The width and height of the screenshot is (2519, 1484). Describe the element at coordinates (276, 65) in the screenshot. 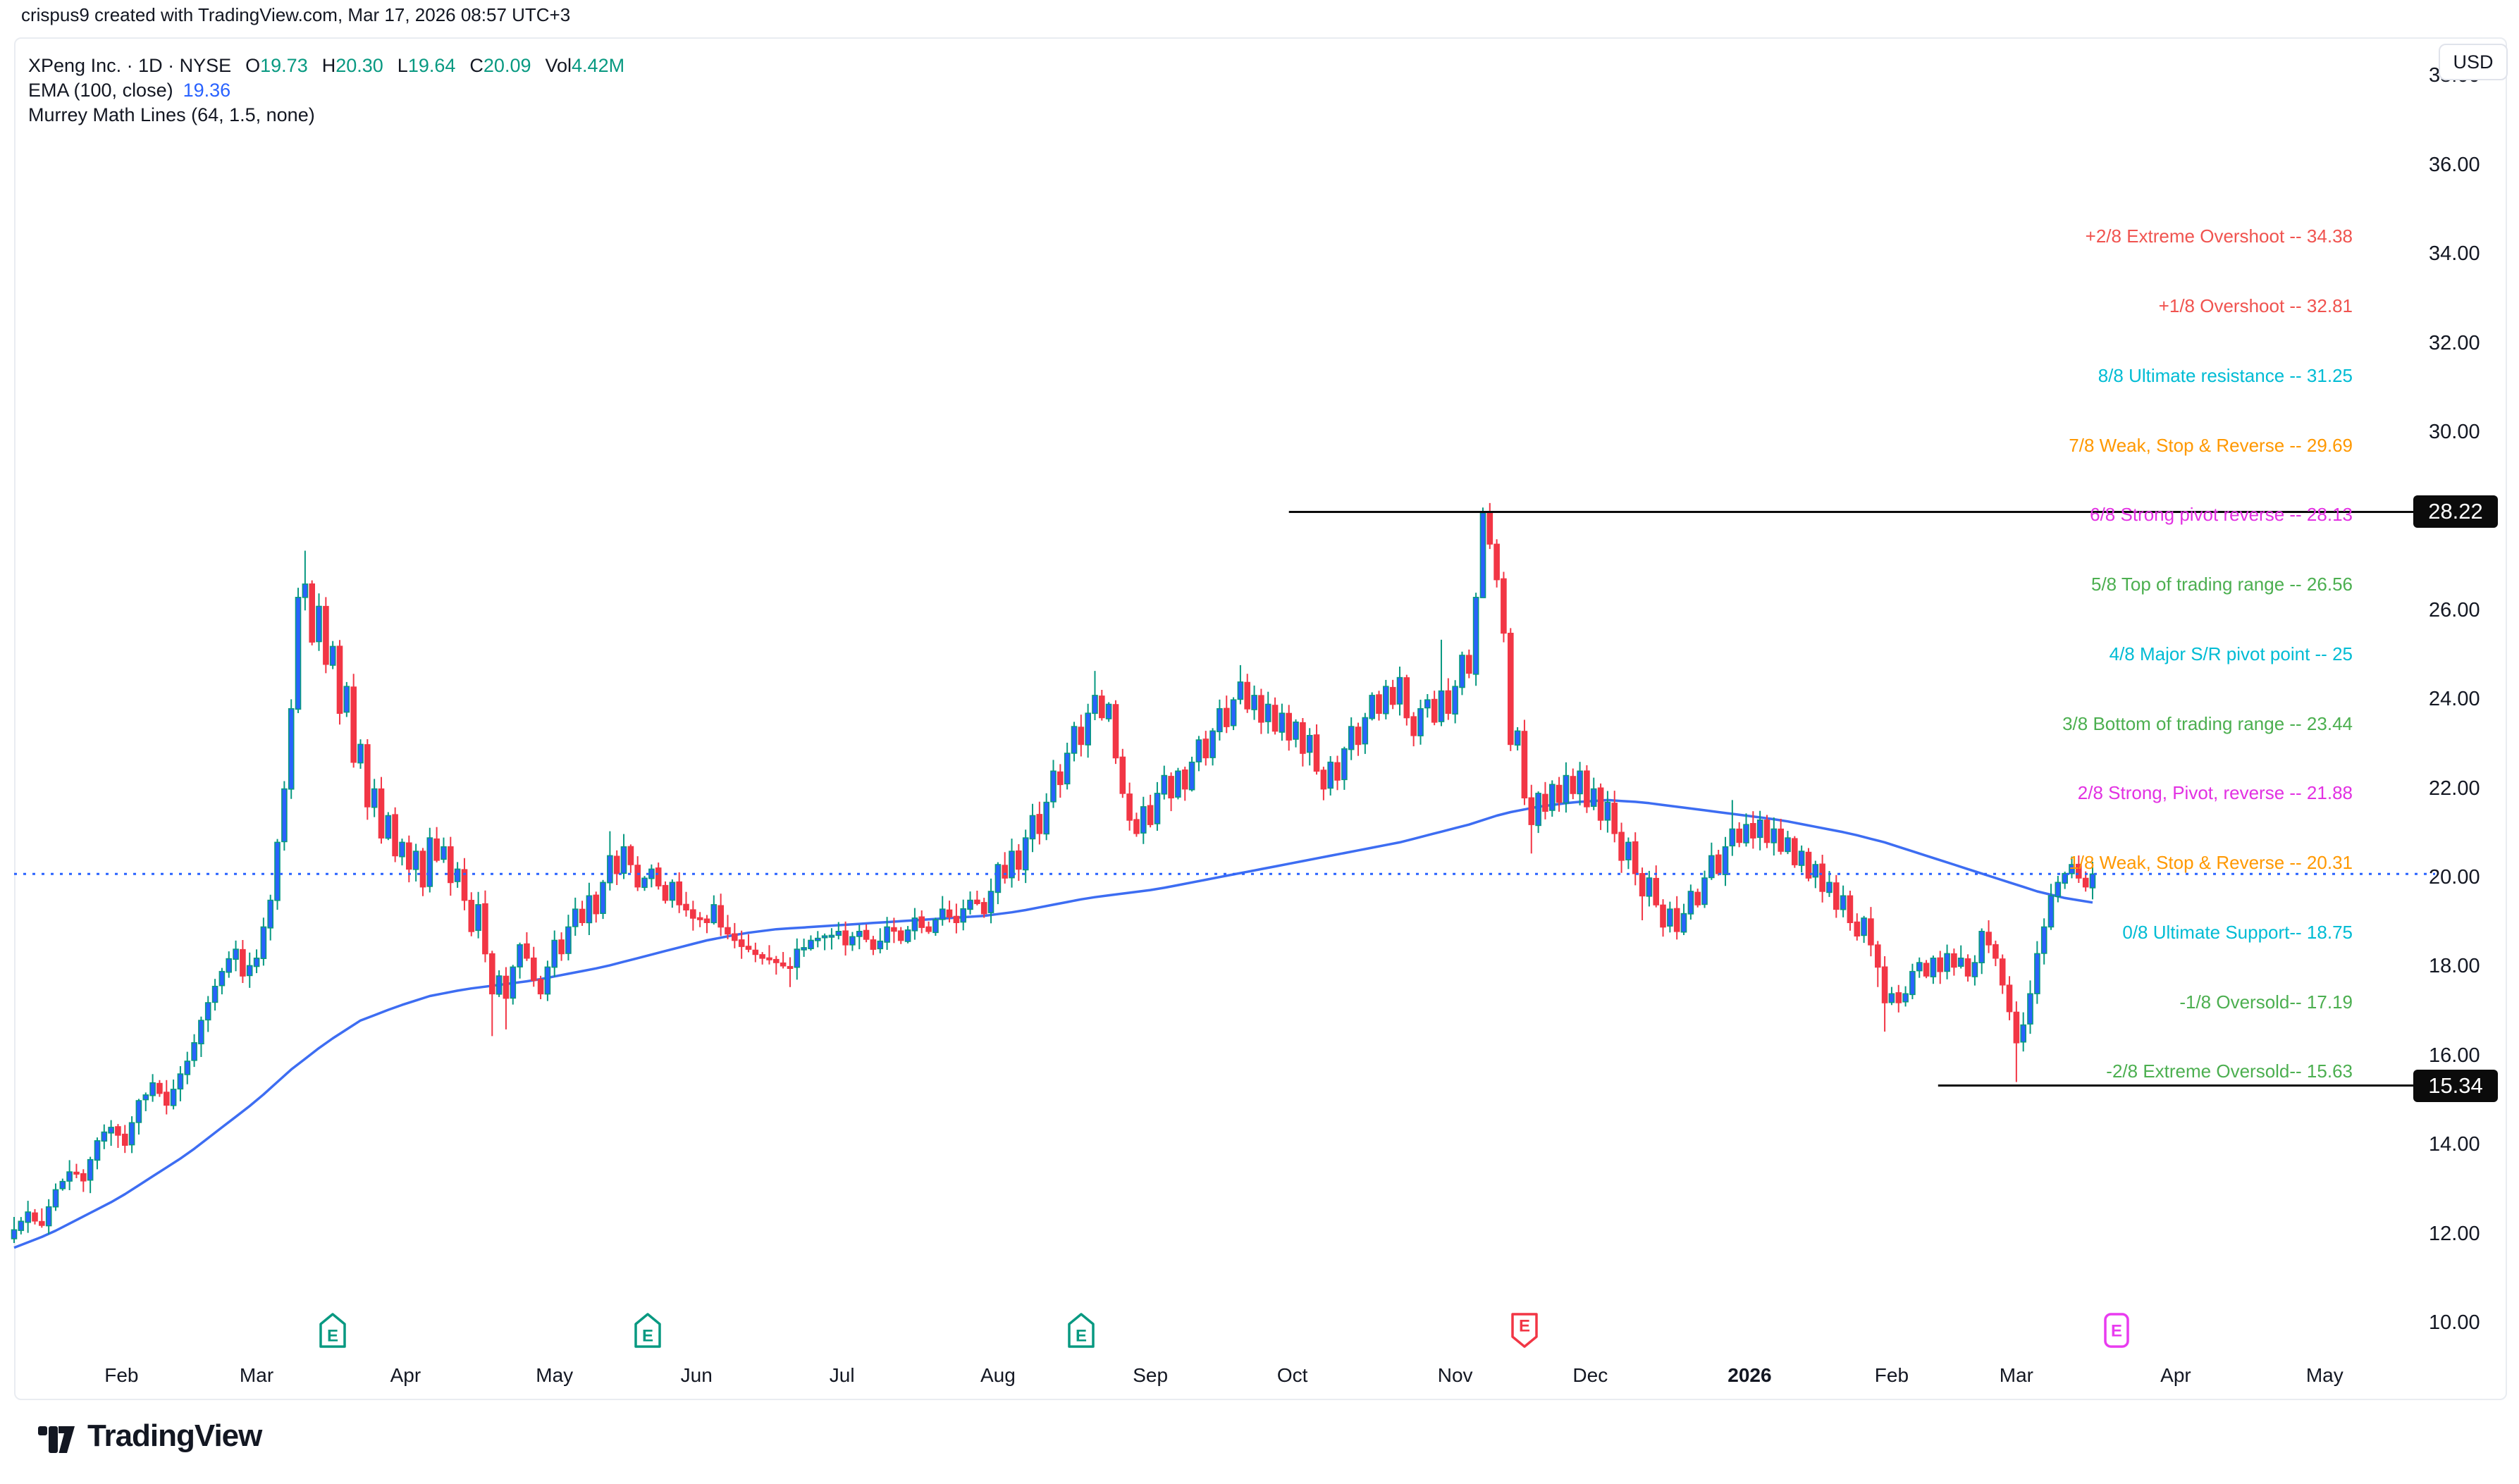

I see `ohlc-O: O19.73` at that location.